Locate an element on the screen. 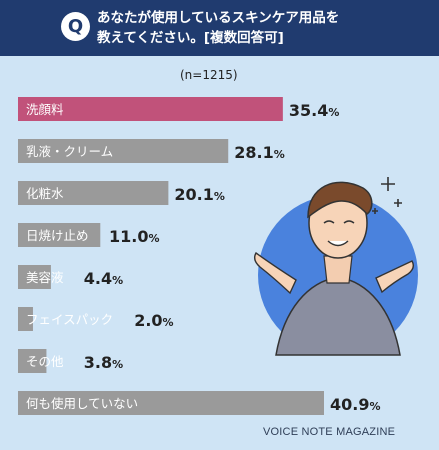  bar-label-2: 乳液・クリーム is located at coordinates (69, 151).